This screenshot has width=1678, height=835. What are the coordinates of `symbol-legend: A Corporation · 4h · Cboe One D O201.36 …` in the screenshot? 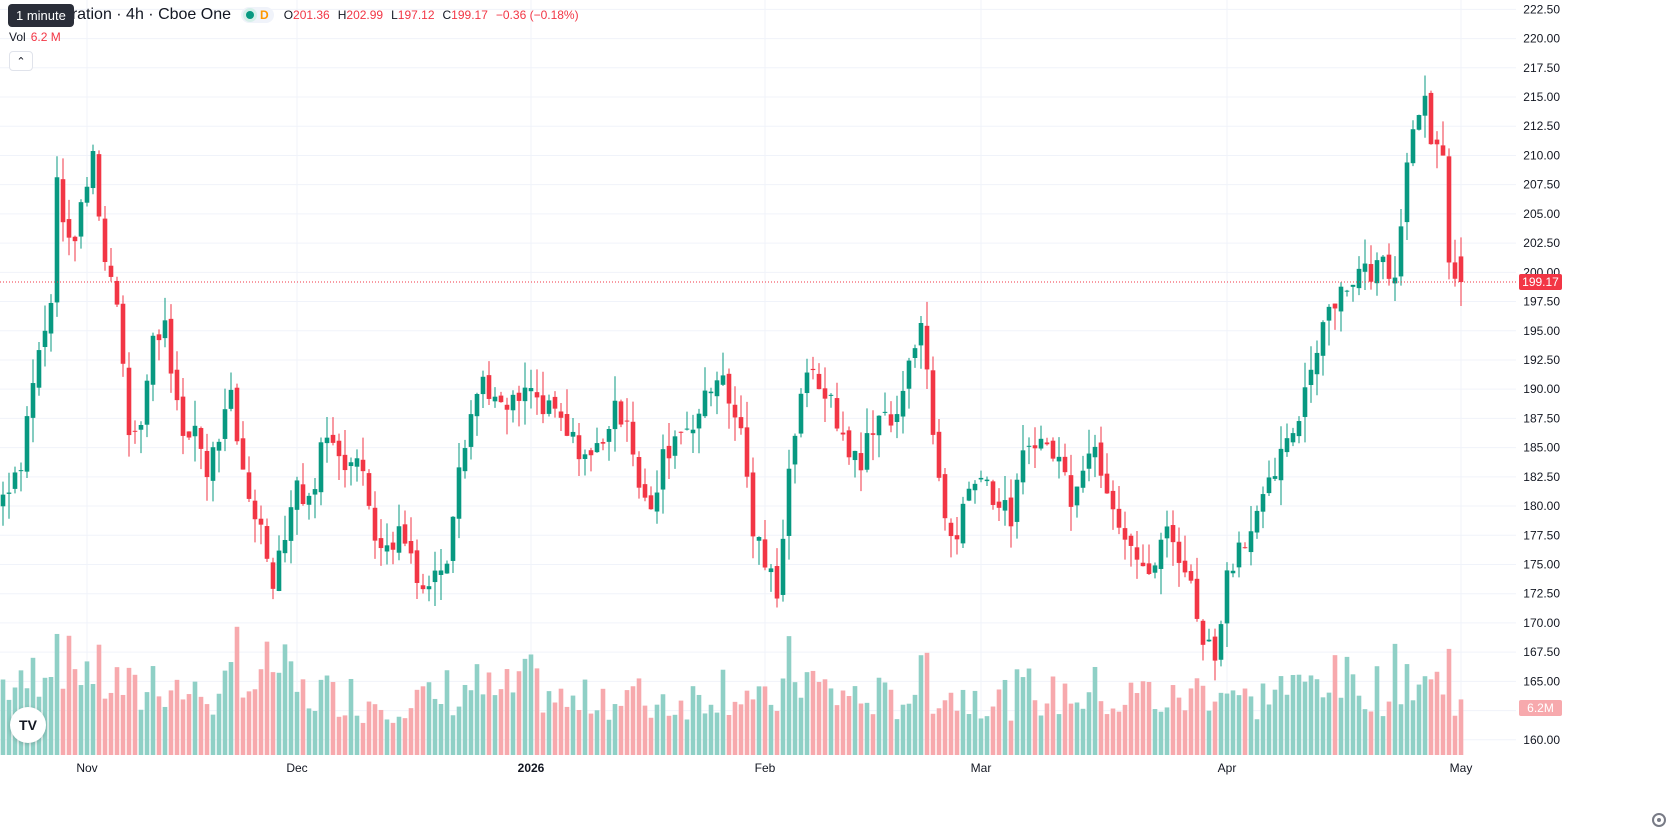 It's located at (296, 15).